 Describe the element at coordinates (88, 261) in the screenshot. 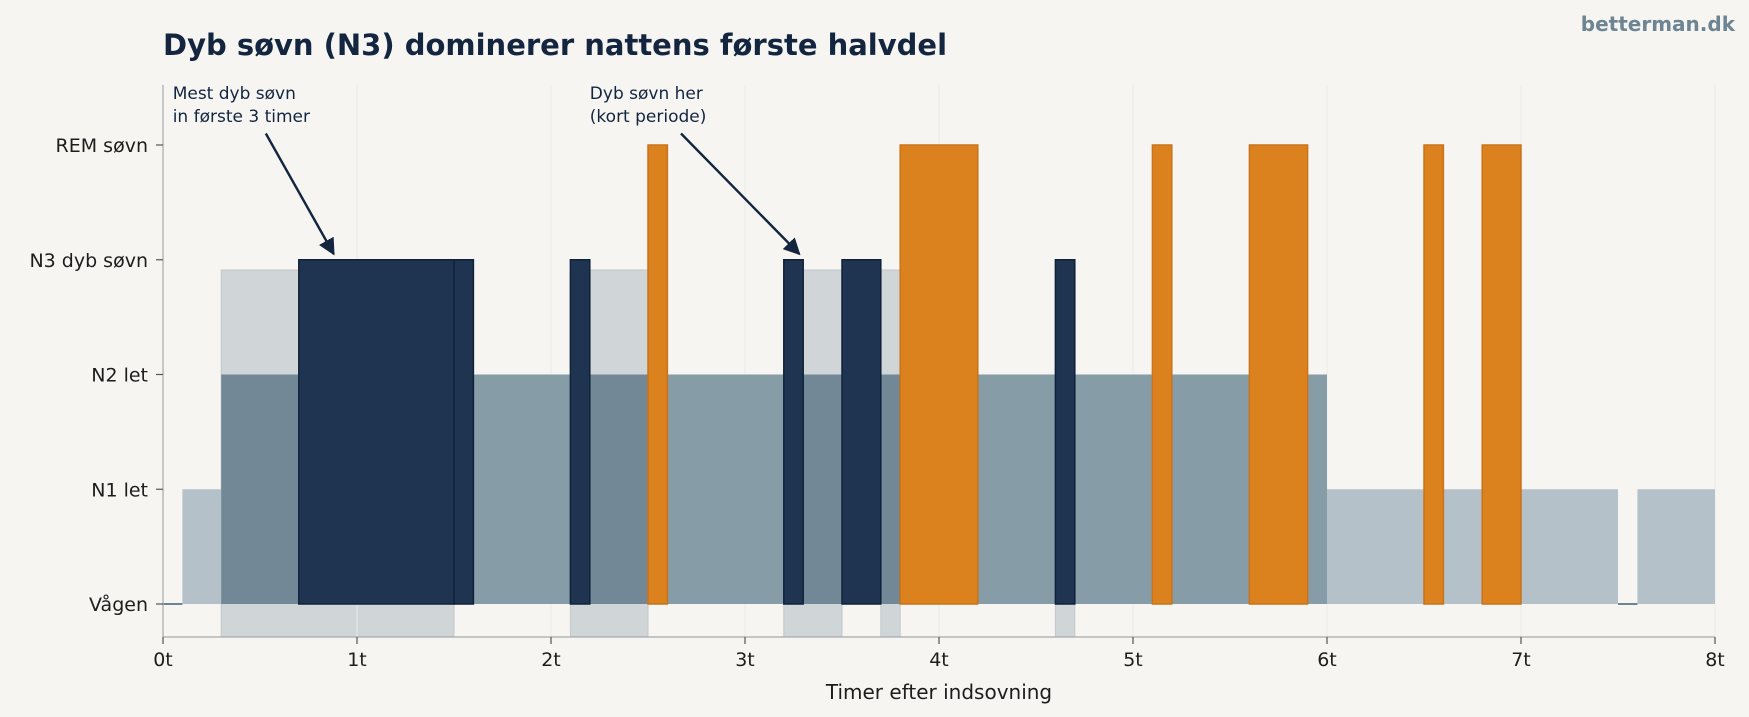

I see `y-tick-label: N3 dyb søvn` at that location.